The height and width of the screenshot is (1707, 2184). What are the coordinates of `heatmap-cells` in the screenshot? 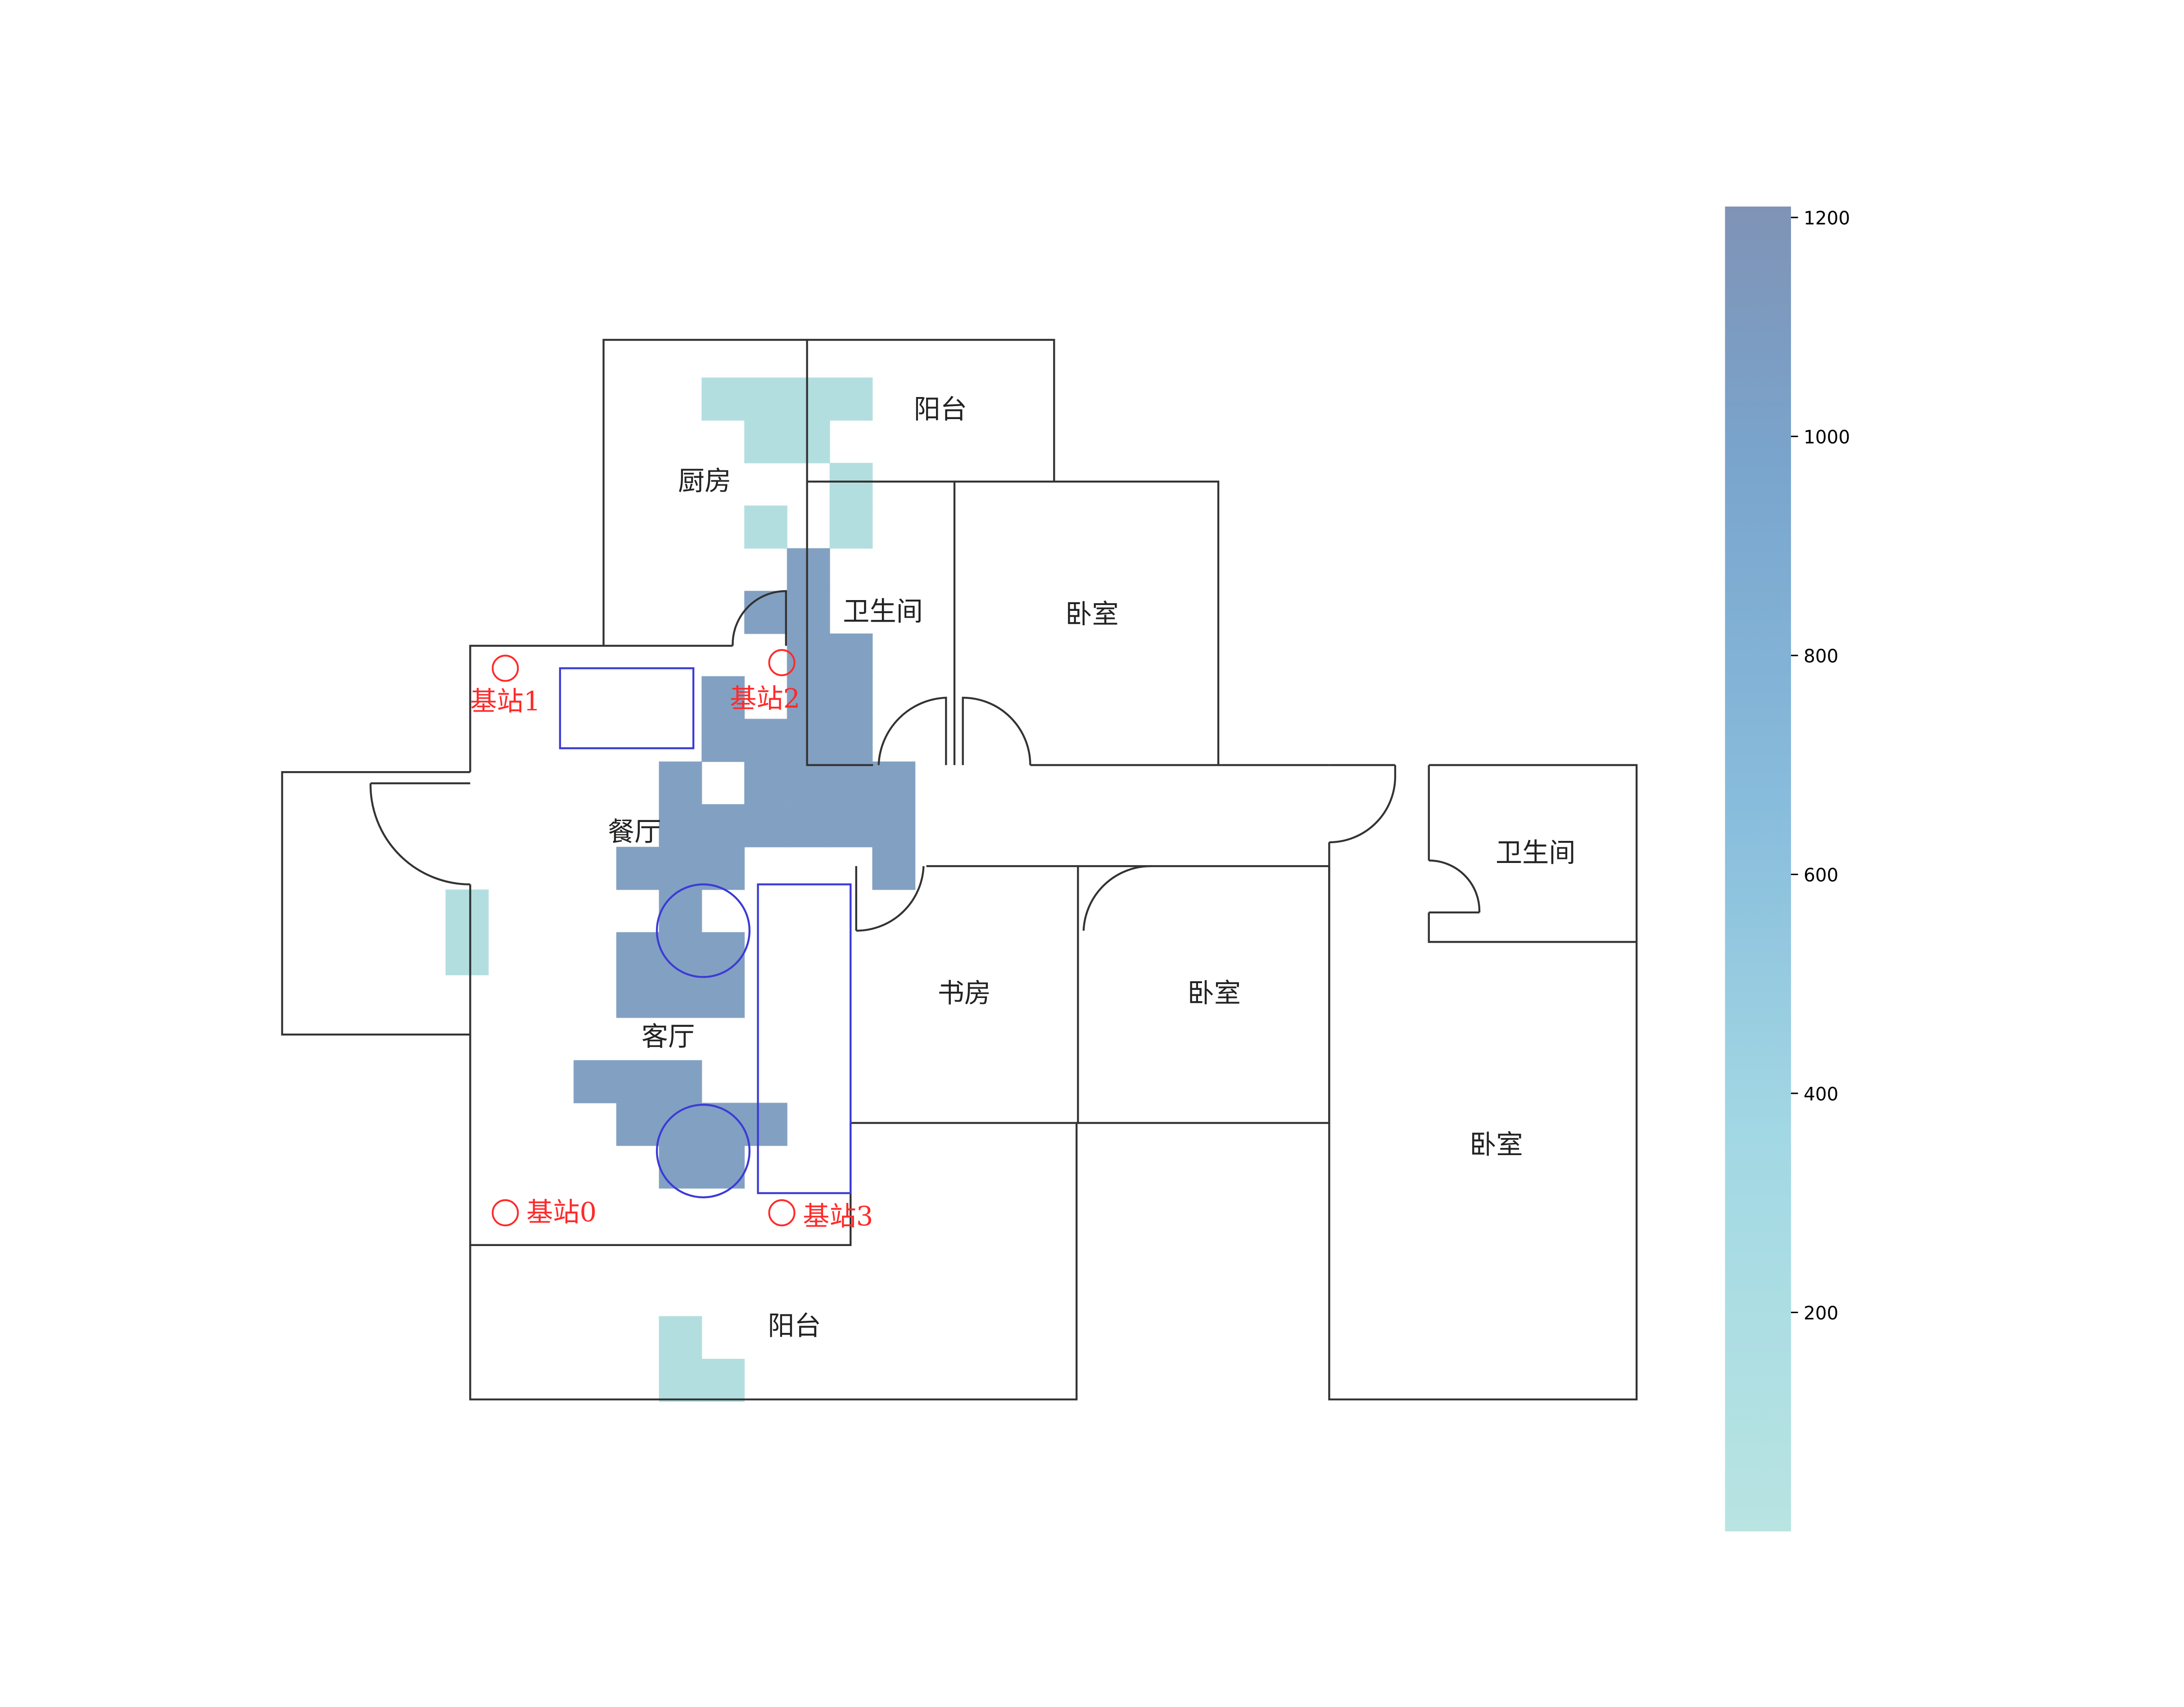 It's located at (681, 889).